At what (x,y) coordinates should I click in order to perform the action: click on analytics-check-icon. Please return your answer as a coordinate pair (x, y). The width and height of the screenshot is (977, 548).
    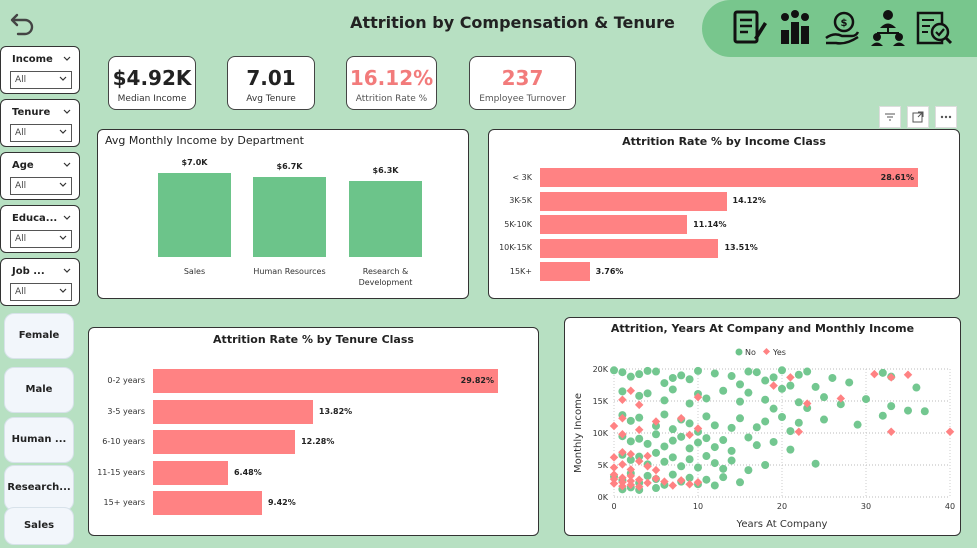
    Looking at the image, I should click on (934, 28).